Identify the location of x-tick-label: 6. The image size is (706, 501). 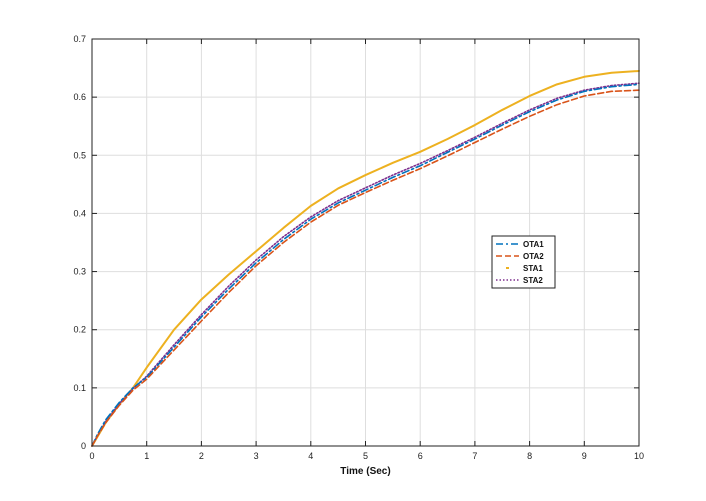
(420, 456).